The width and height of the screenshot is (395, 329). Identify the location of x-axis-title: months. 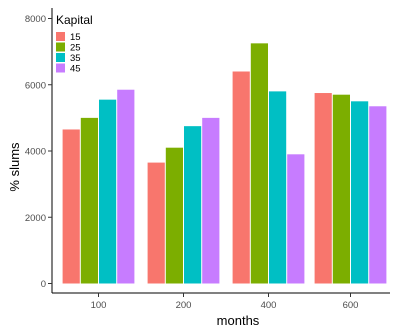
(238, 320).